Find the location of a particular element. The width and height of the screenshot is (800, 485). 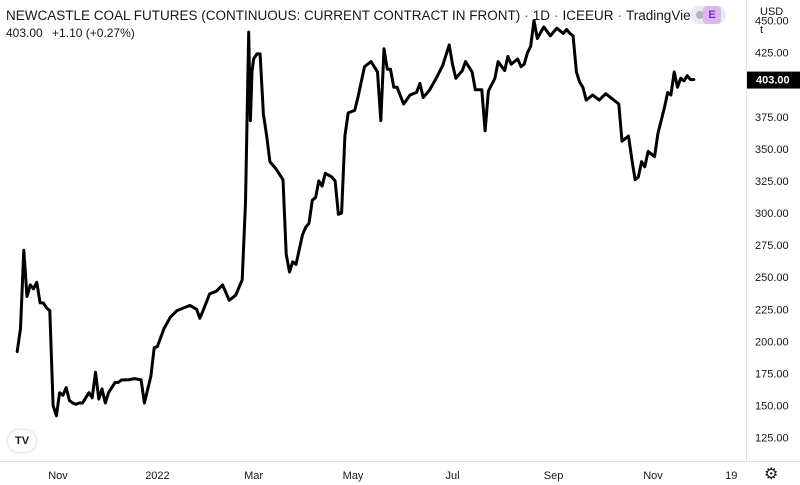

price-tick-label: 250.00 is located at coordinates (772, 278).